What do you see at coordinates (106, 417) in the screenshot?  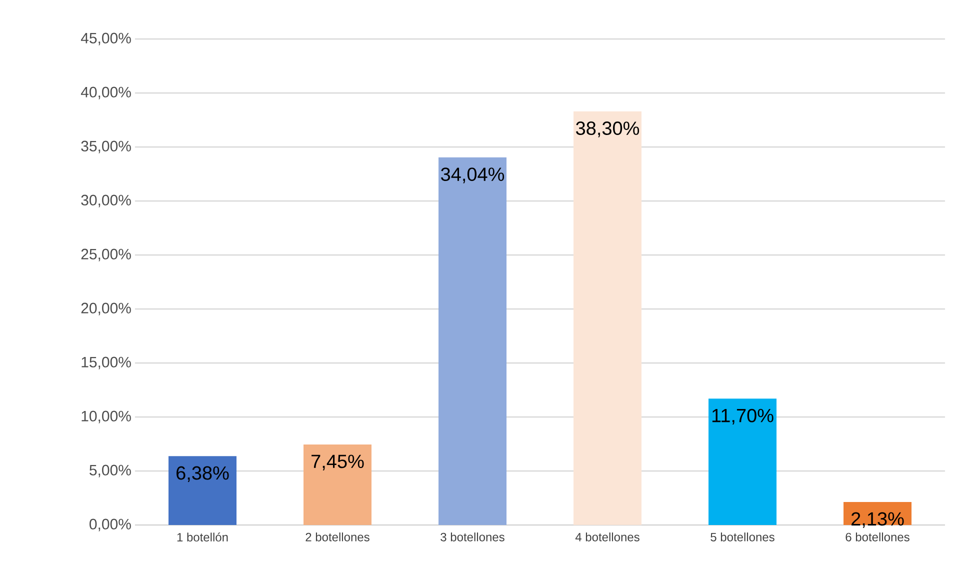 I see `y-tick-label: 10,00%` at bounding box center [106, 417].